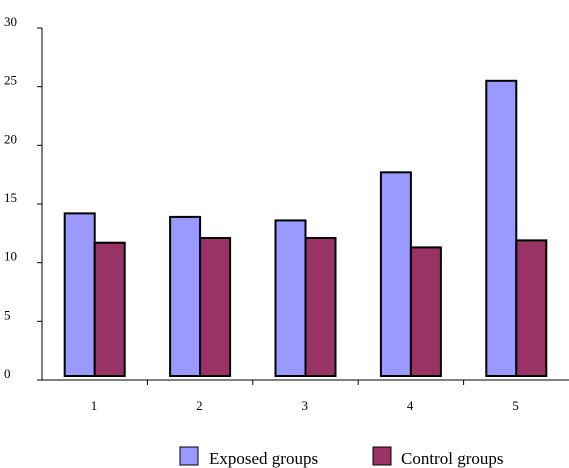 The width and height of the screenshot is (569, 468). What do you see at coordinates (10, 138) in the screenshot?
I see `y-tick-label: 20` at bounding box center [10, 138].